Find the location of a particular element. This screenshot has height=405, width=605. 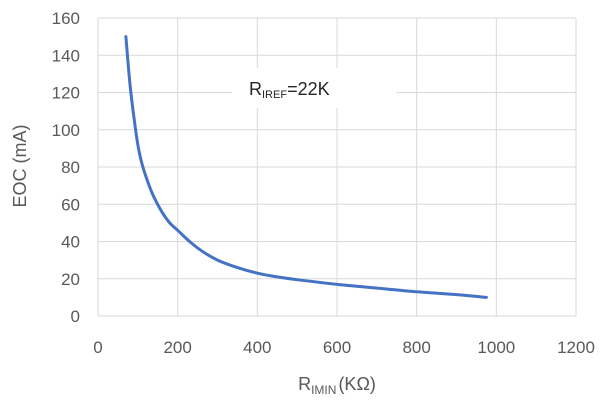

x-axis-title-unit: (KΩ) is located at coordinates (356, 384).